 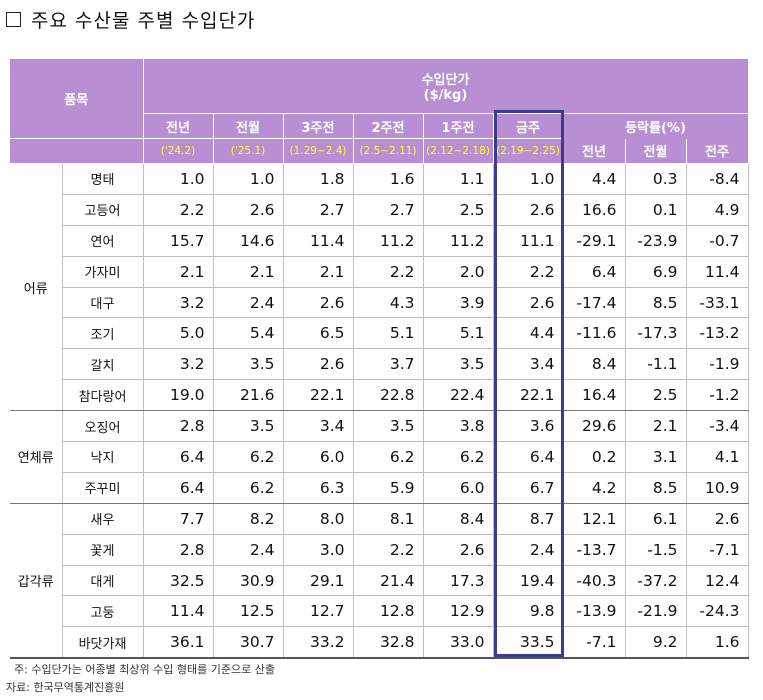 What do you see at coordinates (13, 19) in the screenshot?
I see `checkbox-square-icon` at bounding box center [13, 19].